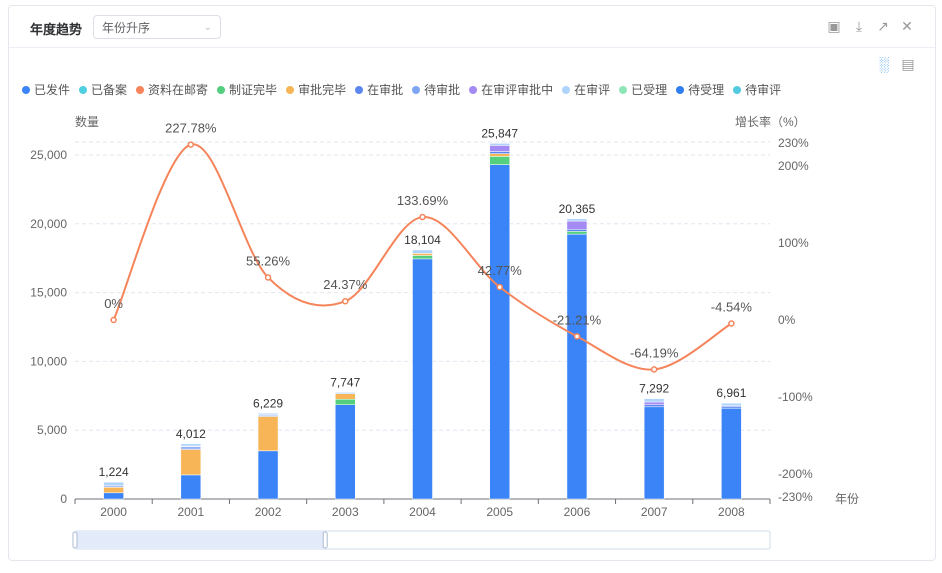 The image size is (942, 573). I want to click on y2-tick-label: -230%, so click(795, 497).